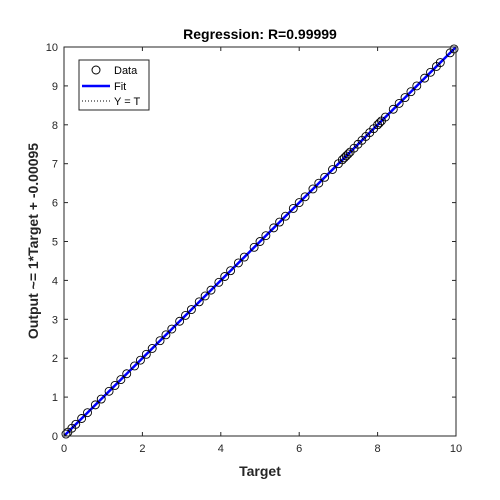 This screenshot has height=500, width=500. Describe the element at coordinates (120, 87) in the screenshot. I see `legend-label-fit: Fit` at that location.